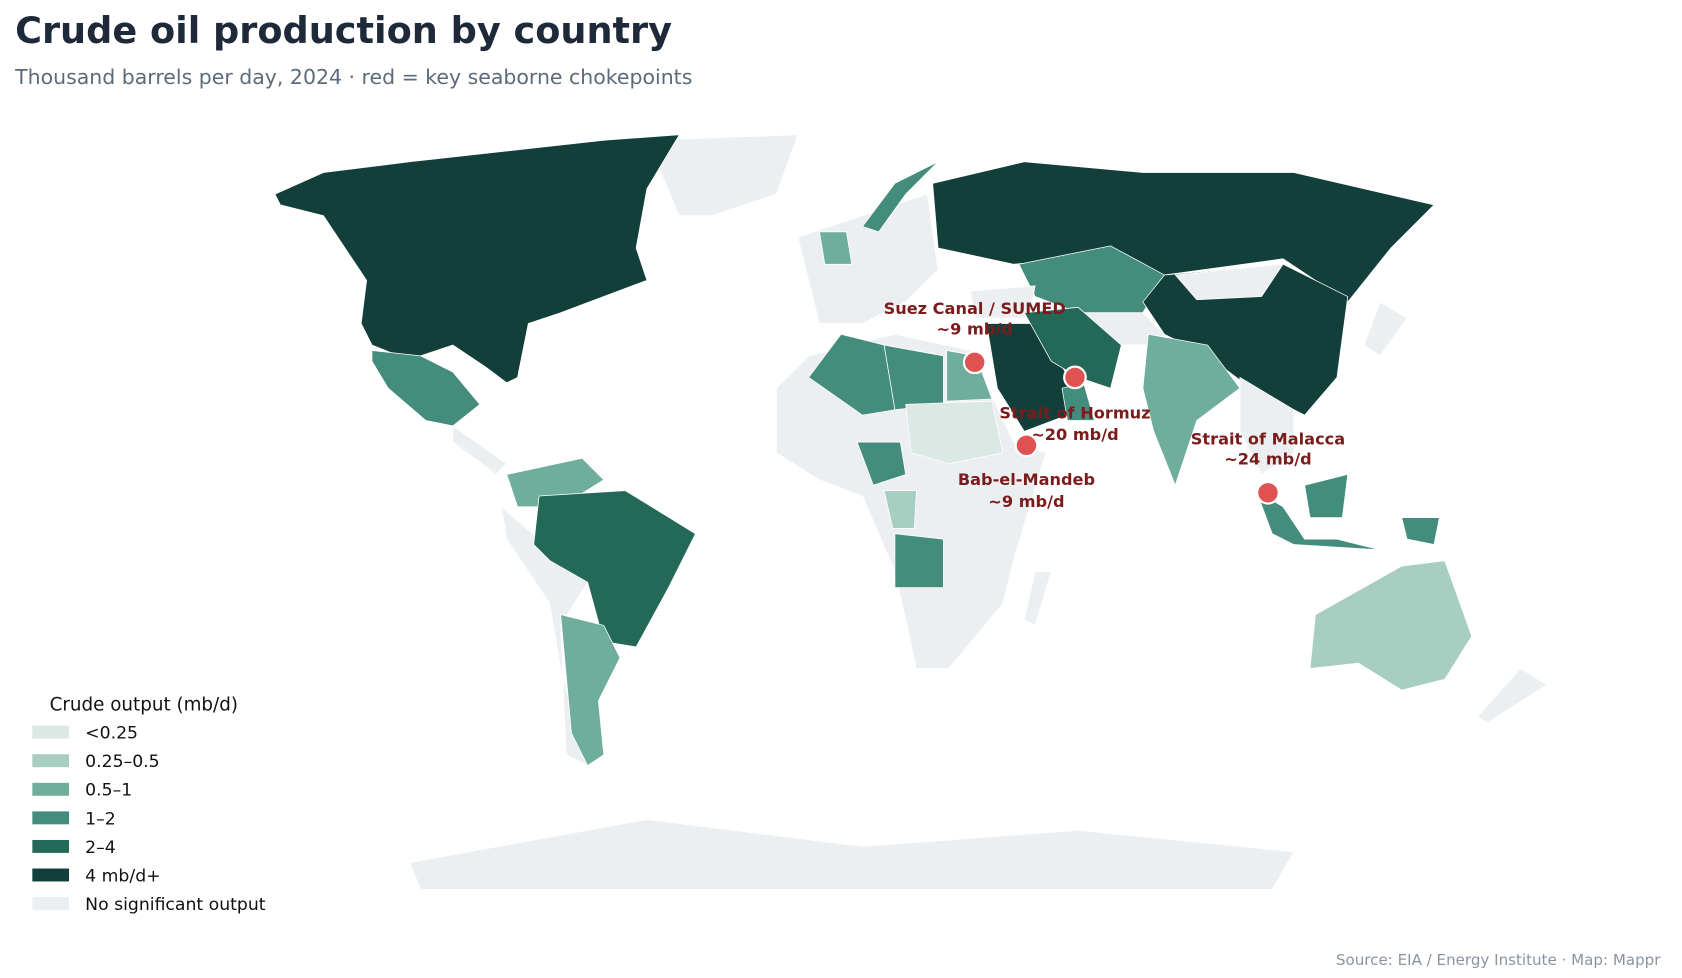  Describe the element at coordinates (122, 762) in the screenshot. I see `legend-label: 0.25–0.5` at that location.